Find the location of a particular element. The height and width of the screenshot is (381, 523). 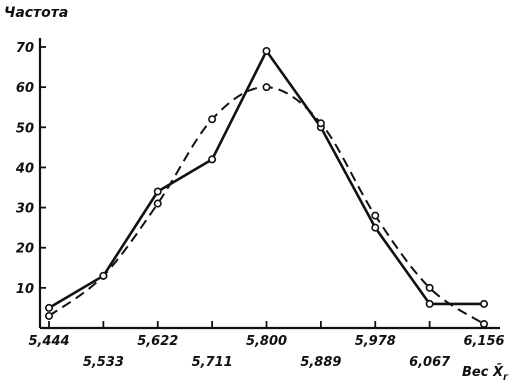

x-tick-label: 5,711 is located at coordinates (212, 362).